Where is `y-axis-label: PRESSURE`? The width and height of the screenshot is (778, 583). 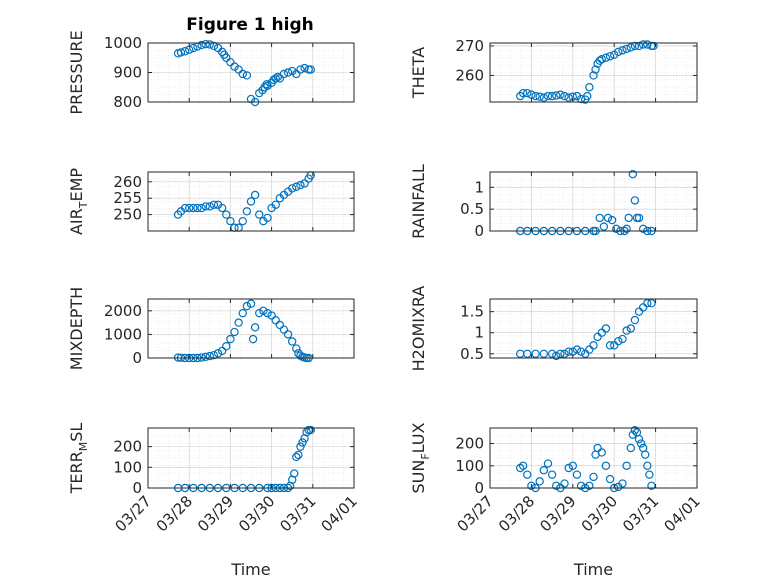
y-axis-label: PRESSURE is located at coordinates (76, 72).